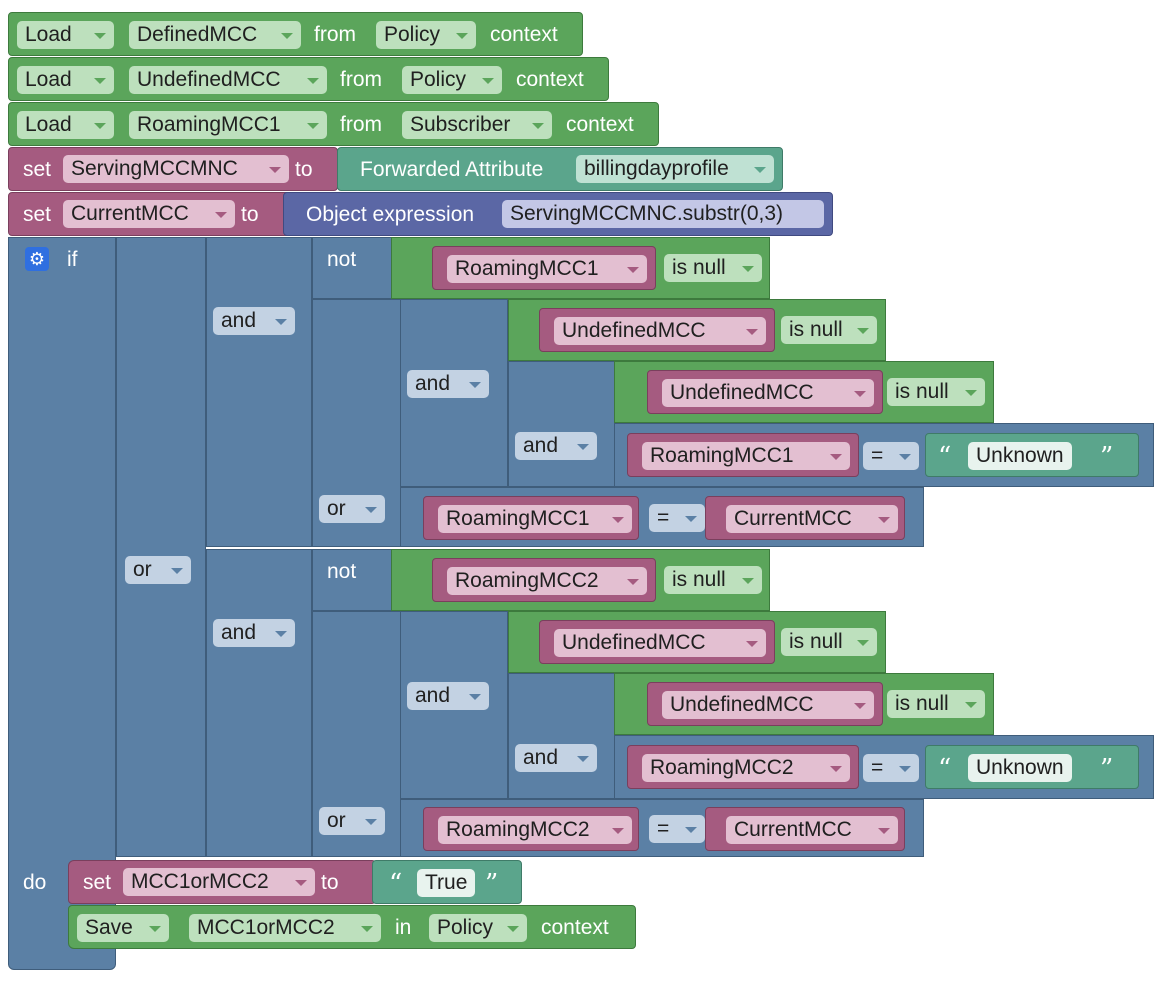 This screenshot has width=1168, height=984. I want to click on load-block-3: Load RoamingMCC1 from Subscriber context, so click(333, 124).